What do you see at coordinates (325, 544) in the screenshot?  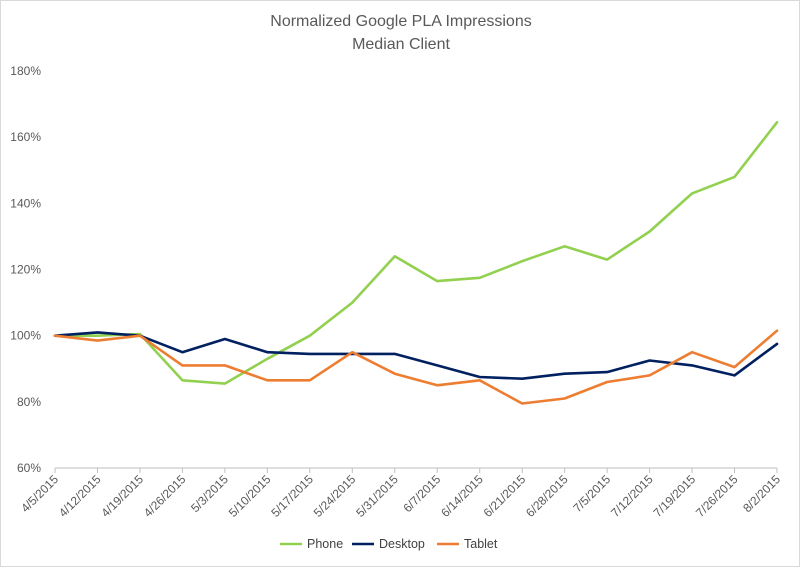 I see `legend-label-phone: Phone` at bounding box center [325, 544].